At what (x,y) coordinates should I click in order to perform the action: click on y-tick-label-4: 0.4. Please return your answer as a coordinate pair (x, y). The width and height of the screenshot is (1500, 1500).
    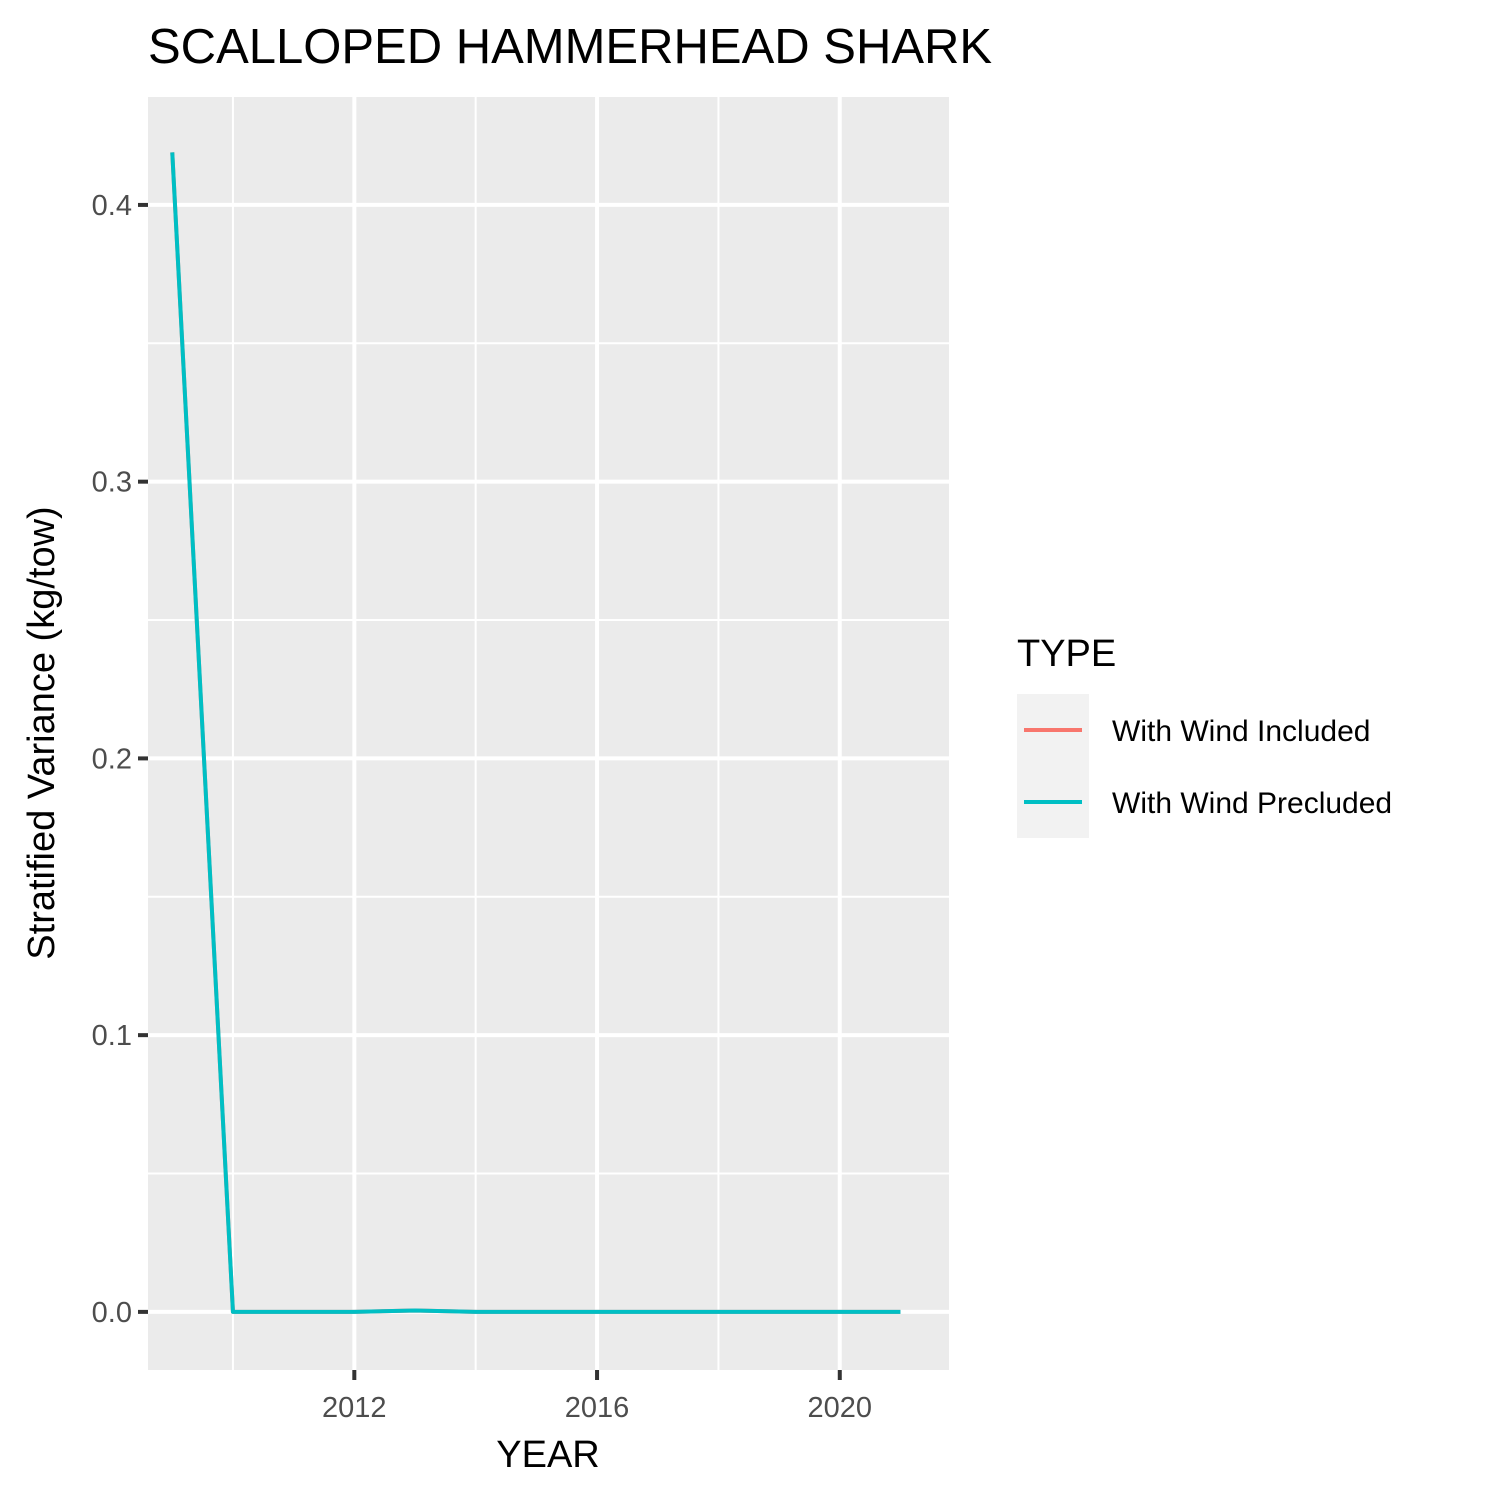
    Looking at the image, I should click on (112, 206).